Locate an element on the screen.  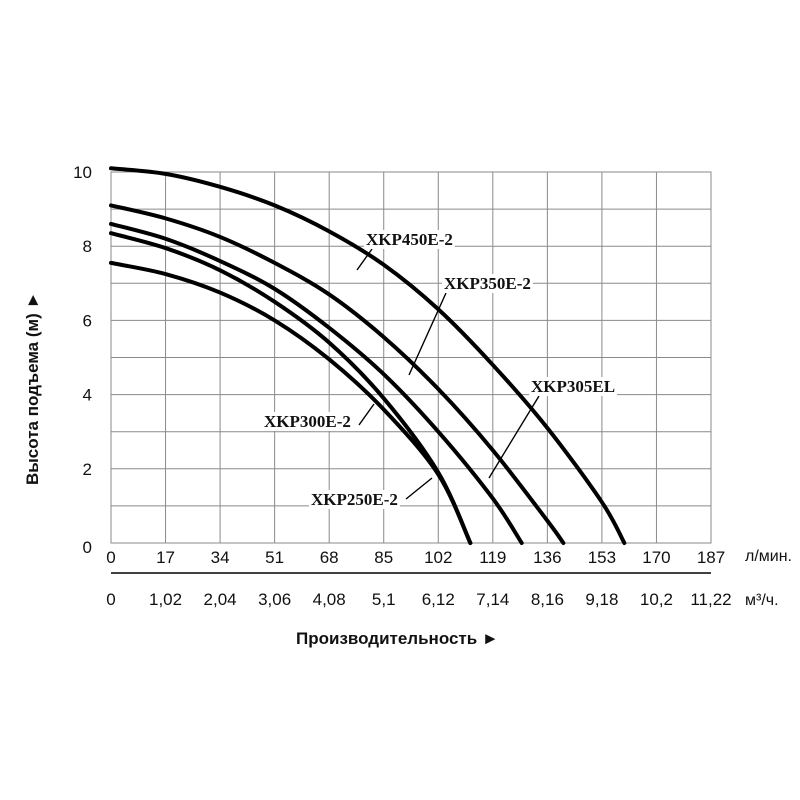
x-tick-label-secondary: 3,06 is located at coordinates (274, 599).